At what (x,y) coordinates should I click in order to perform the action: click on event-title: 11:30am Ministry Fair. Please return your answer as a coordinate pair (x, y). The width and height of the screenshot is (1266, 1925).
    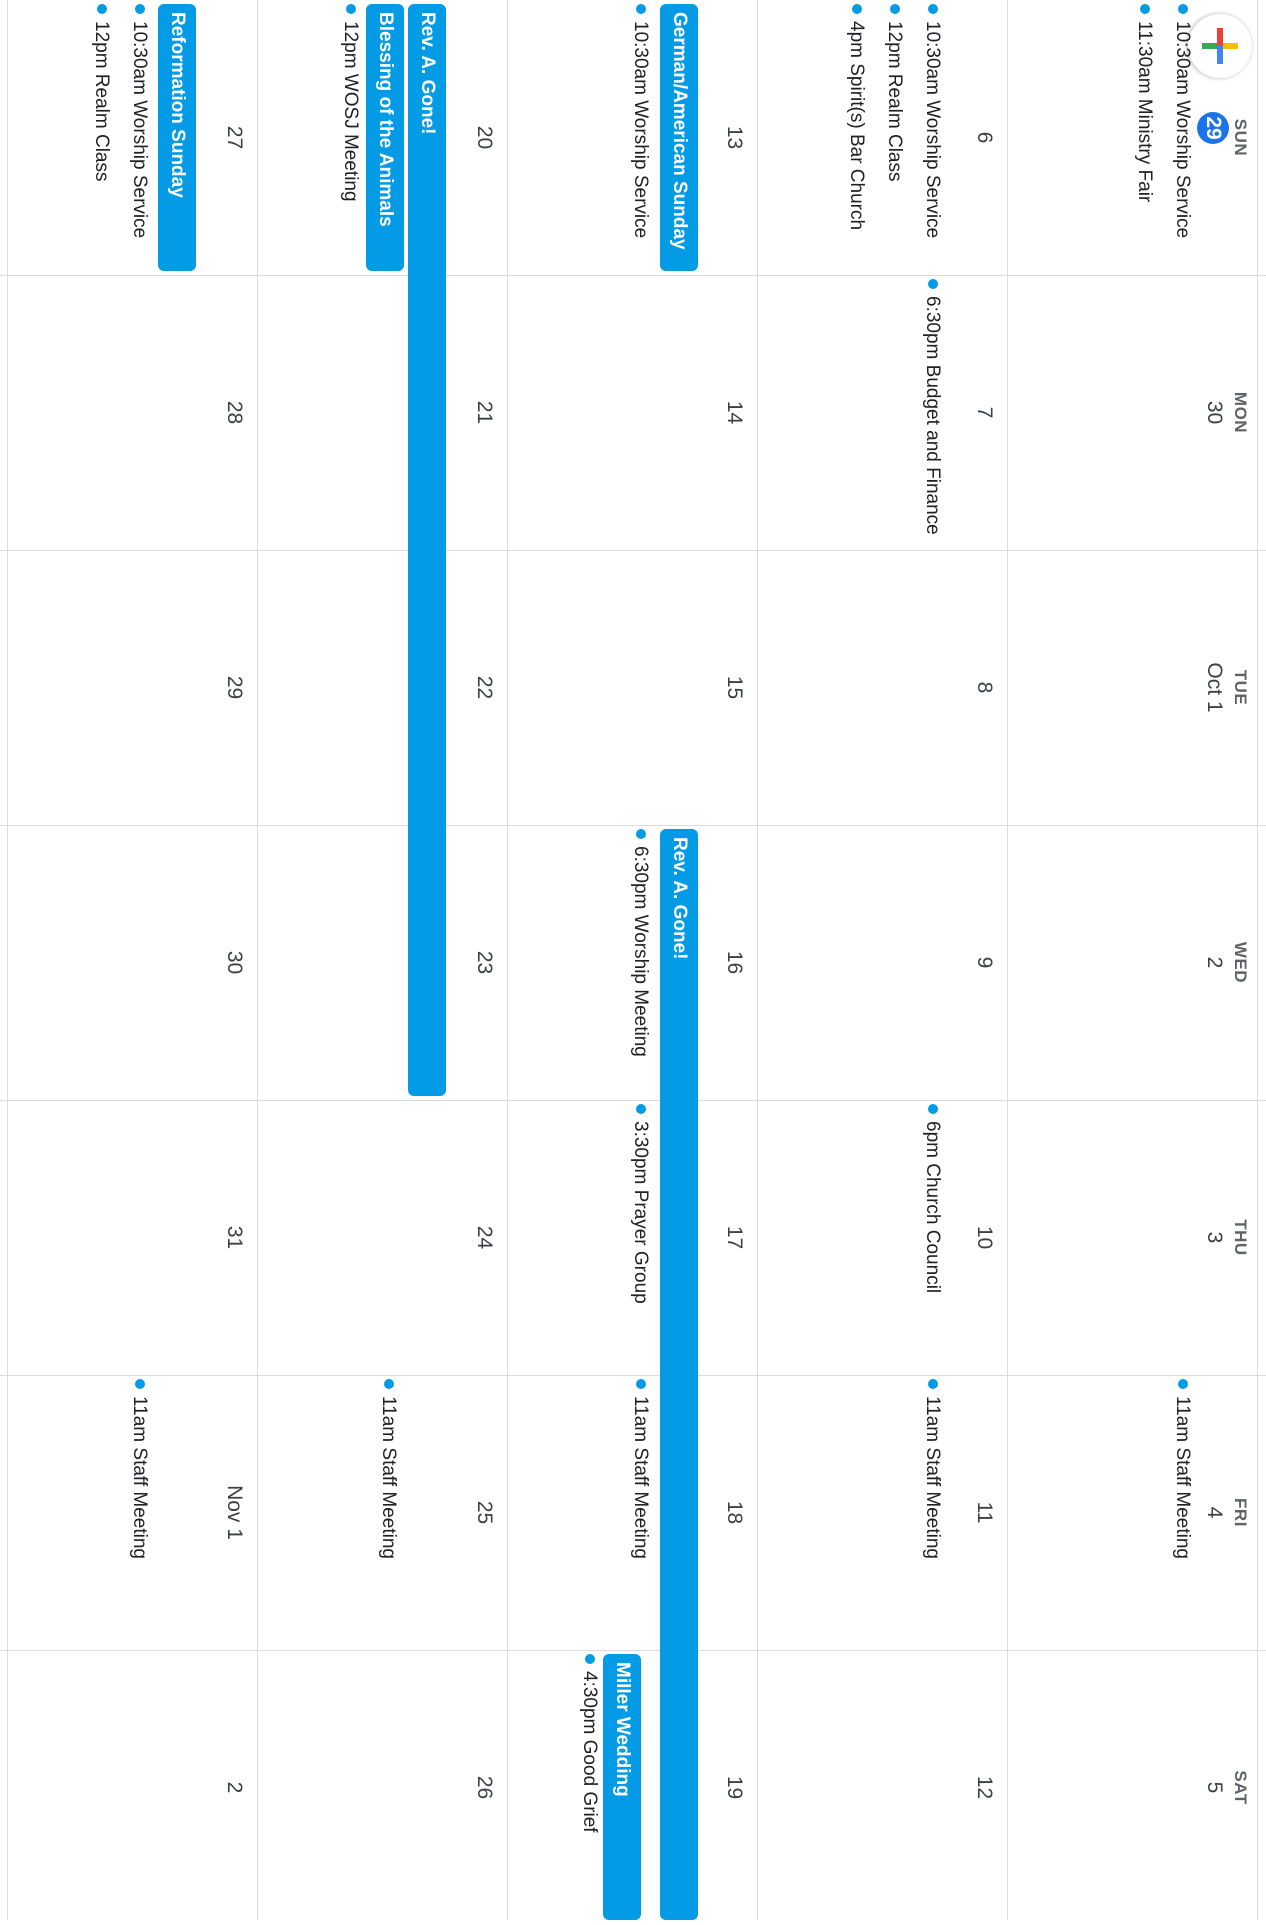
    Looking at the image, I should click on (1144, 112).